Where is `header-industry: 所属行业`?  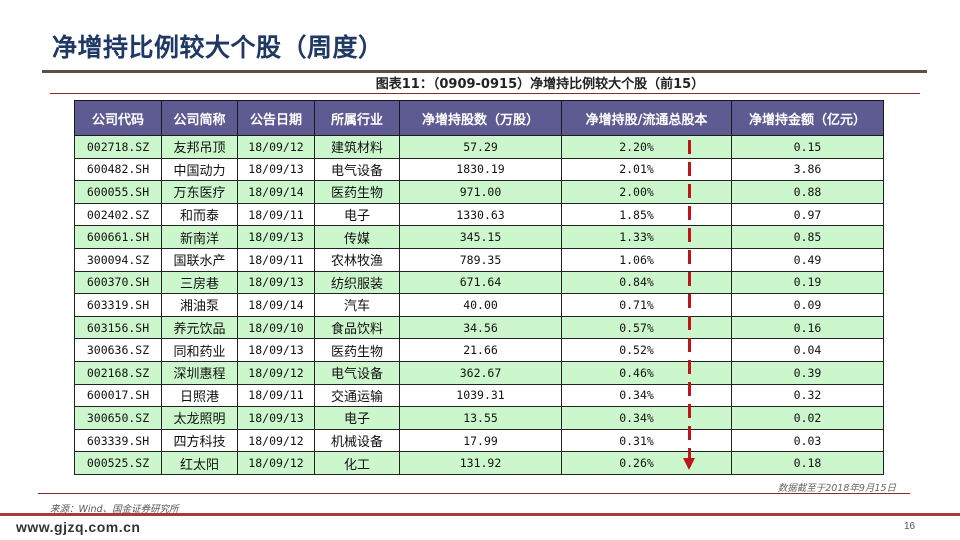
header-industry: 所属行业 is located at coordinates (357, 118).